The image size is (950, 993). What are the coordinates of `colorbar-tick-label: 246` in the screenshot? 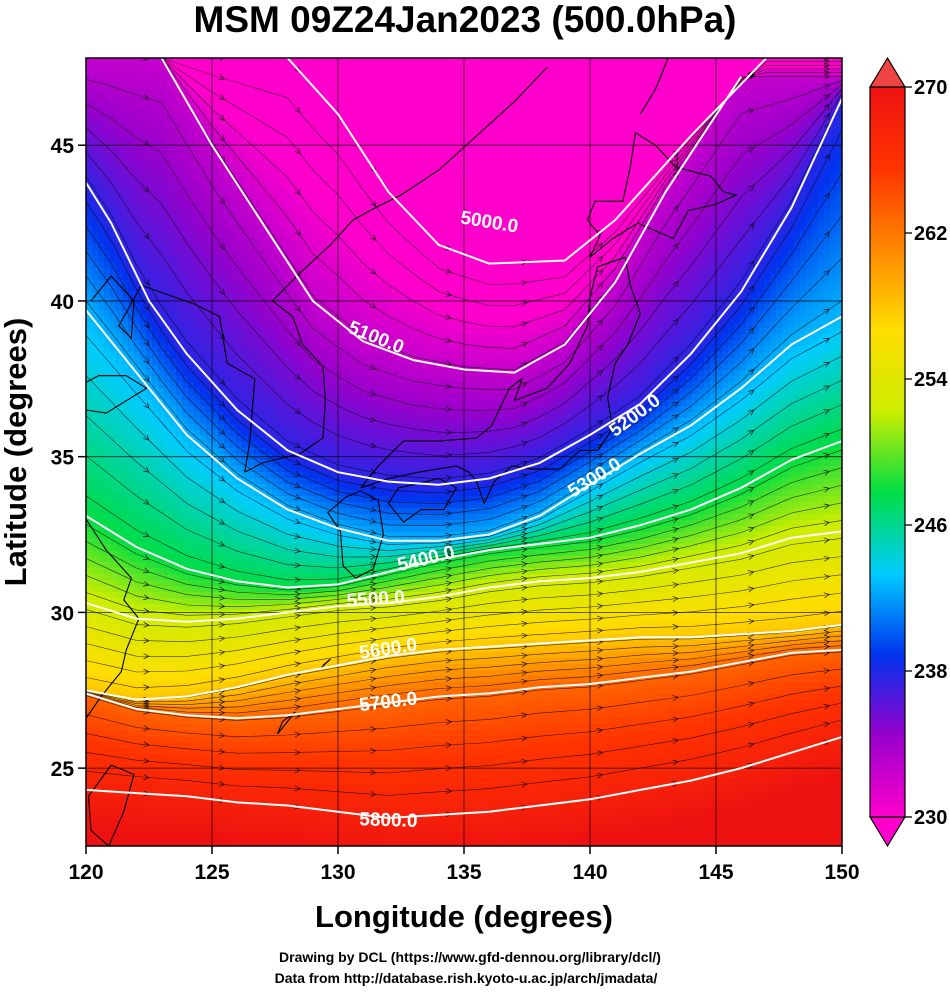 It's located at (930, 526).